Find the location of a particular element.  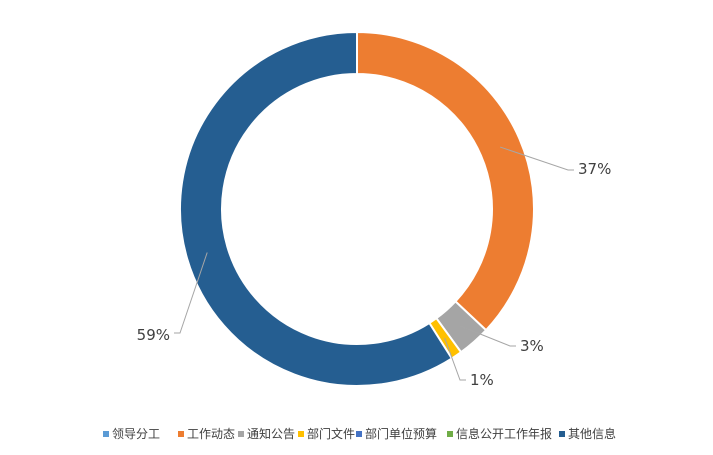

legend-label-4: 部门文件 is located at coordinates (331, 433).